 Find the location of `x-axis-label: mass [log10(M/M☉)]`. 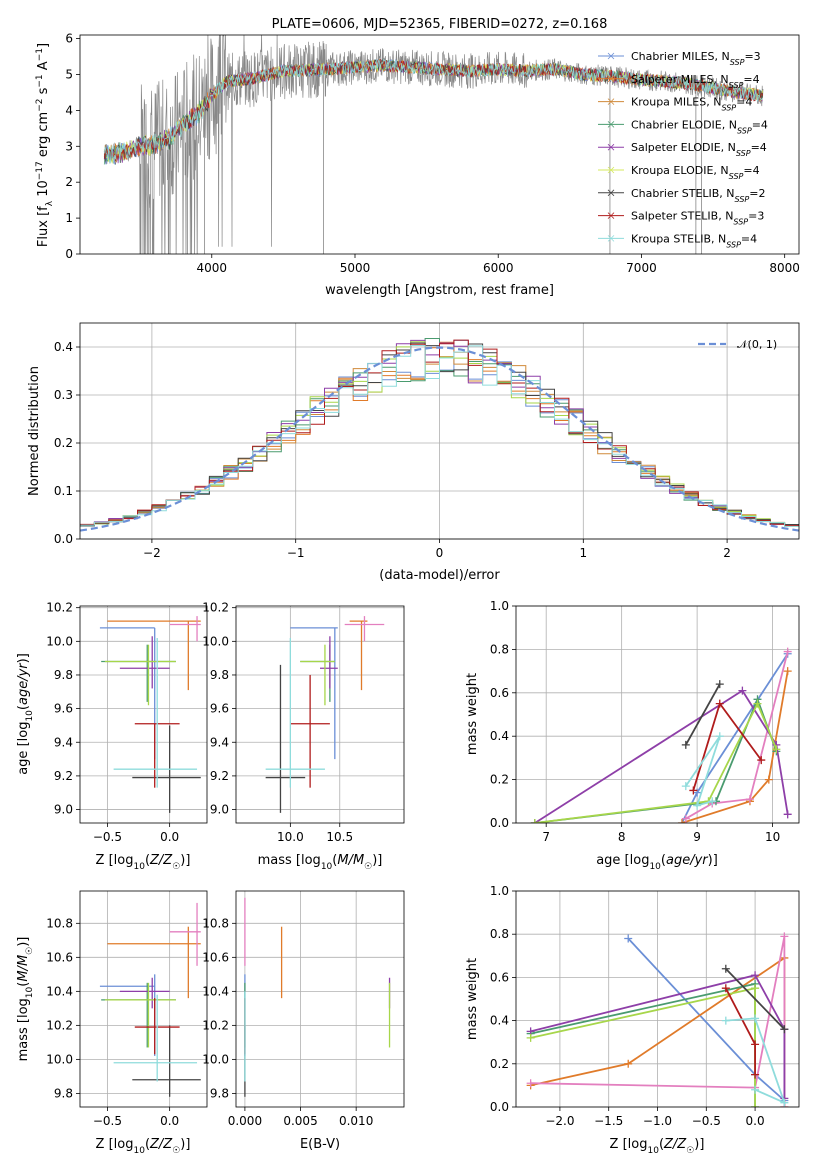

x-axis-label: mass [log10(M/M☉)] is located at coordinates (320, 862).